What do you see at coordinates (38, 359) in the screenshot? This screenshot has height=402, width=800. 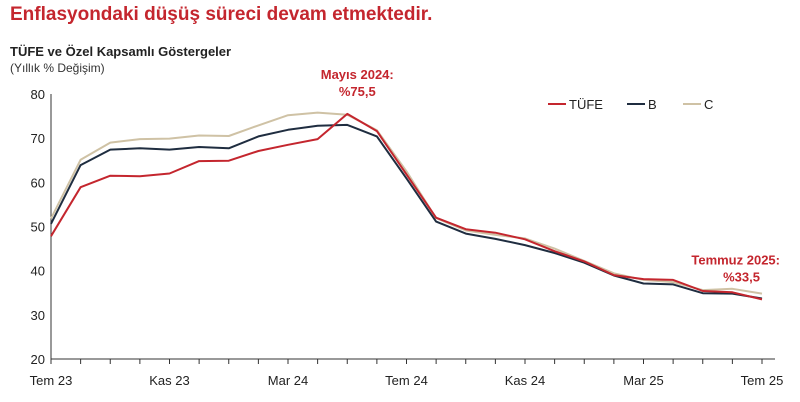 I see `y-tick-label: 20` at bounding box center [38, 359].